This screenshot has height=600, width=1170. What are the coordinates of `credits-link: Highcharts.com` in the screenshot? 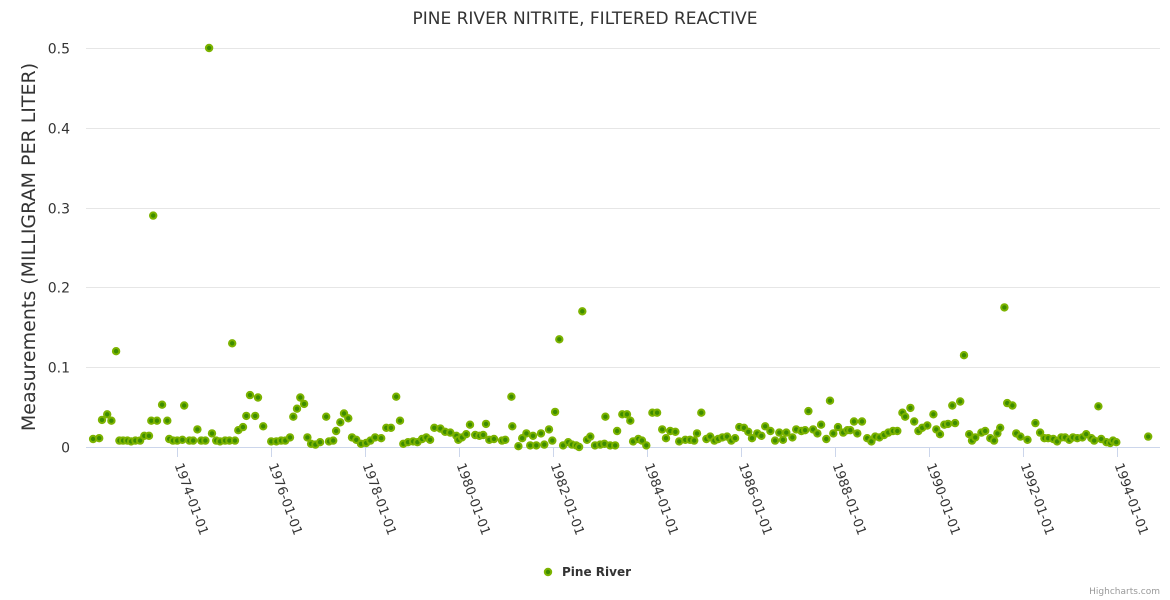 It's located at (1124, 592).